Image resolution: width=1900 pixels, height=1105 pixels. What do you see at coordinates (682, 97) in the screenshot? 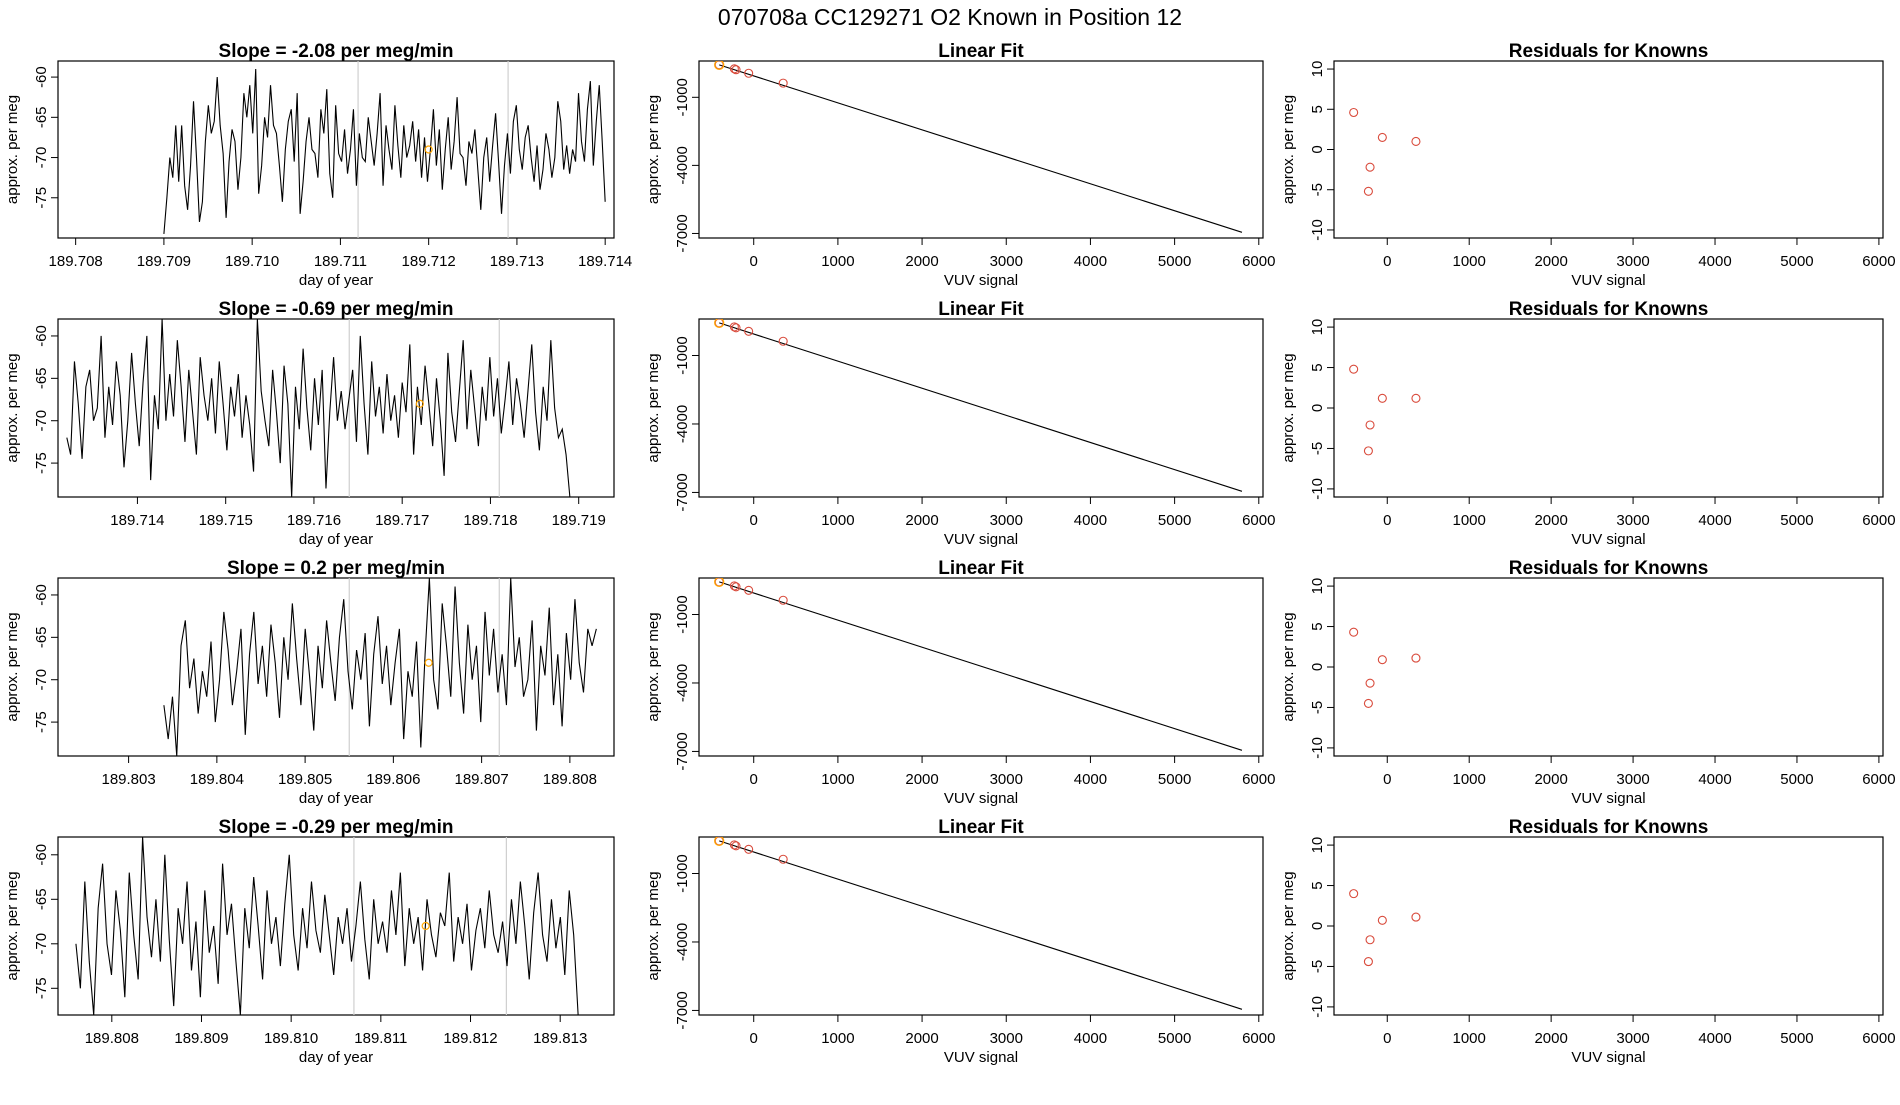
I see `y-tick-label: -1000` at bounding box center [682, 97].